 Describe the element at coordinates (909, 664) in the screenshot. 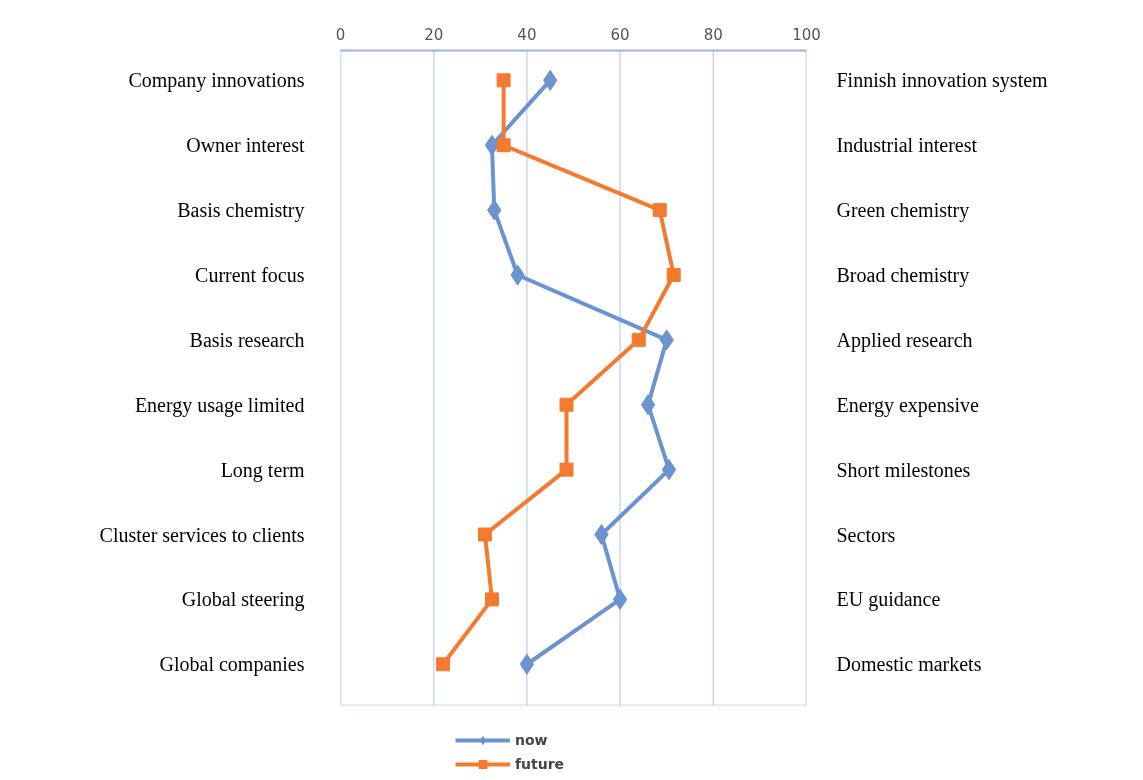

I see `y2-tick-label: Domestic markets` at that location.